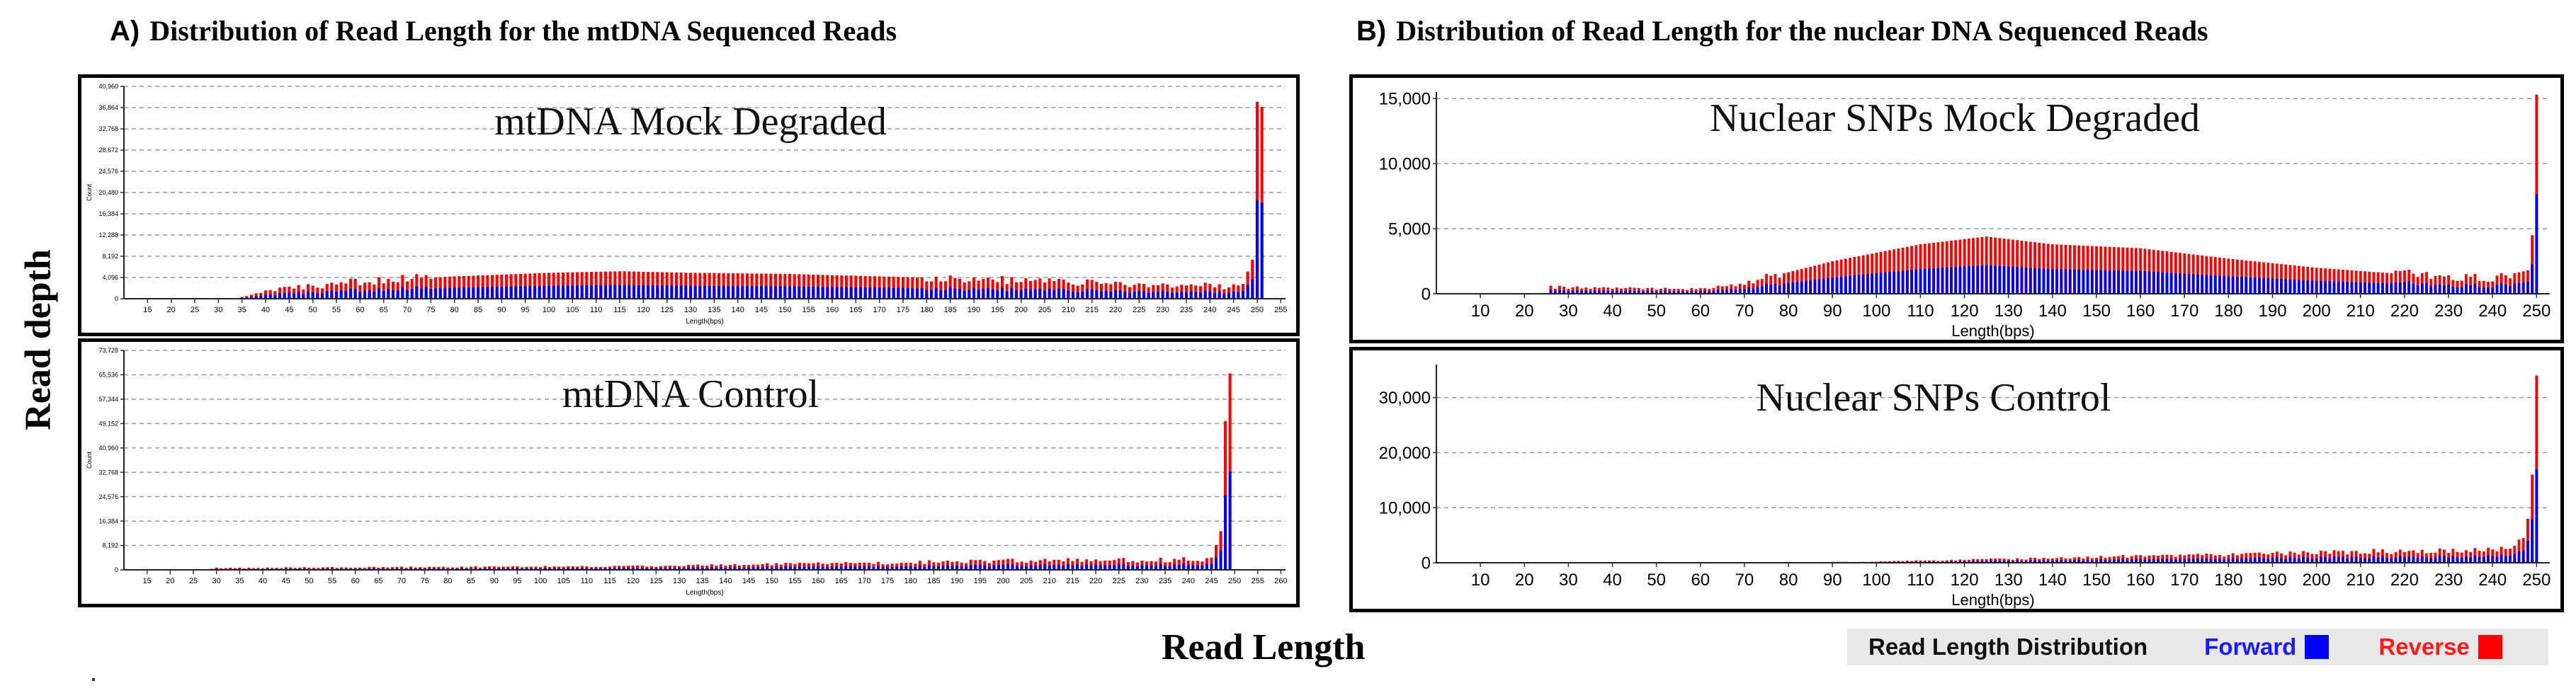 Image resolution: width=2576 pixels, height=693 pixels. Describe the element at coordinates (360, 310) in the screenshot. I see `x-tick-label: 60` at that location.